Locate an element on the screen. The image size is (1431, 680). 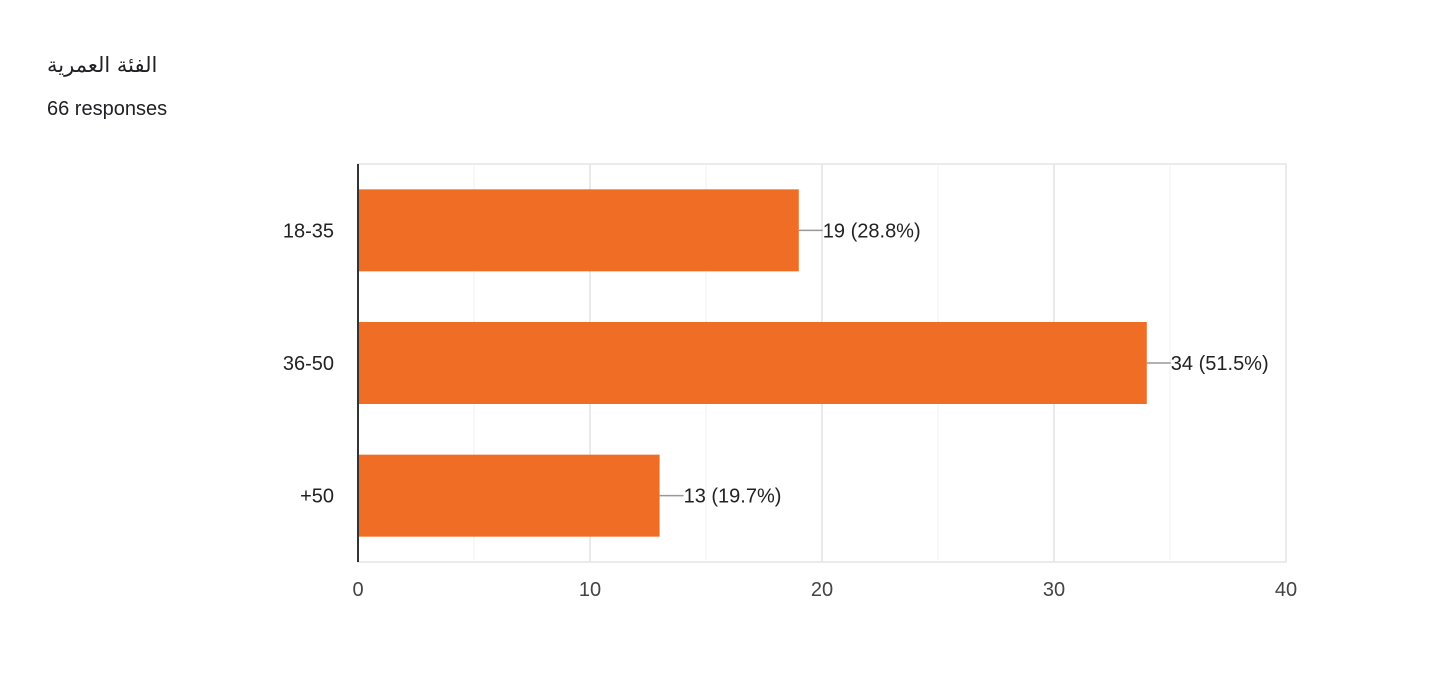
data-label: 13 (19.7%) is located at coordinates (733, 497).